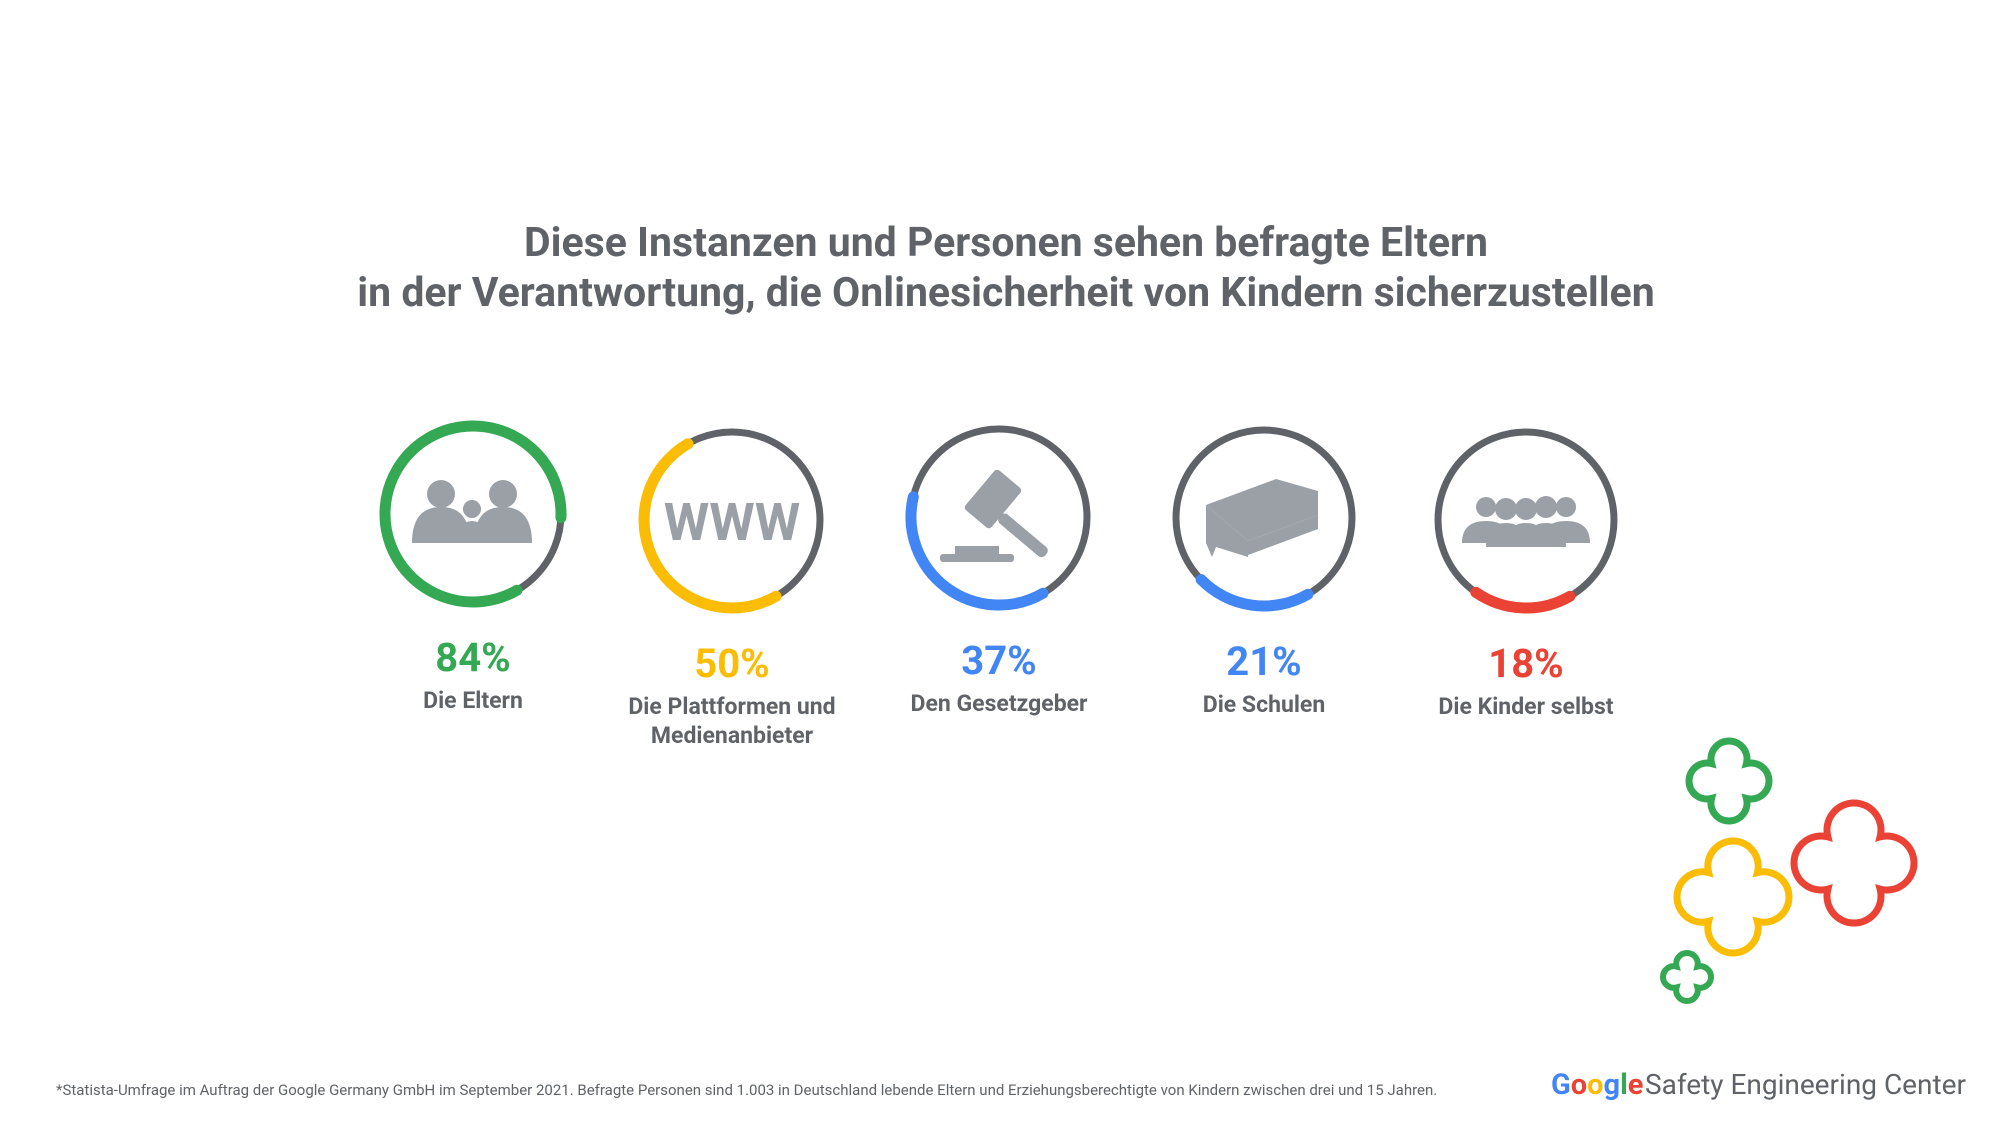 Image resolution: width=2000 pixels, height=1124 pixels. I want to click on brand-name: Safety Engineering Center, so click(1806, 1084).